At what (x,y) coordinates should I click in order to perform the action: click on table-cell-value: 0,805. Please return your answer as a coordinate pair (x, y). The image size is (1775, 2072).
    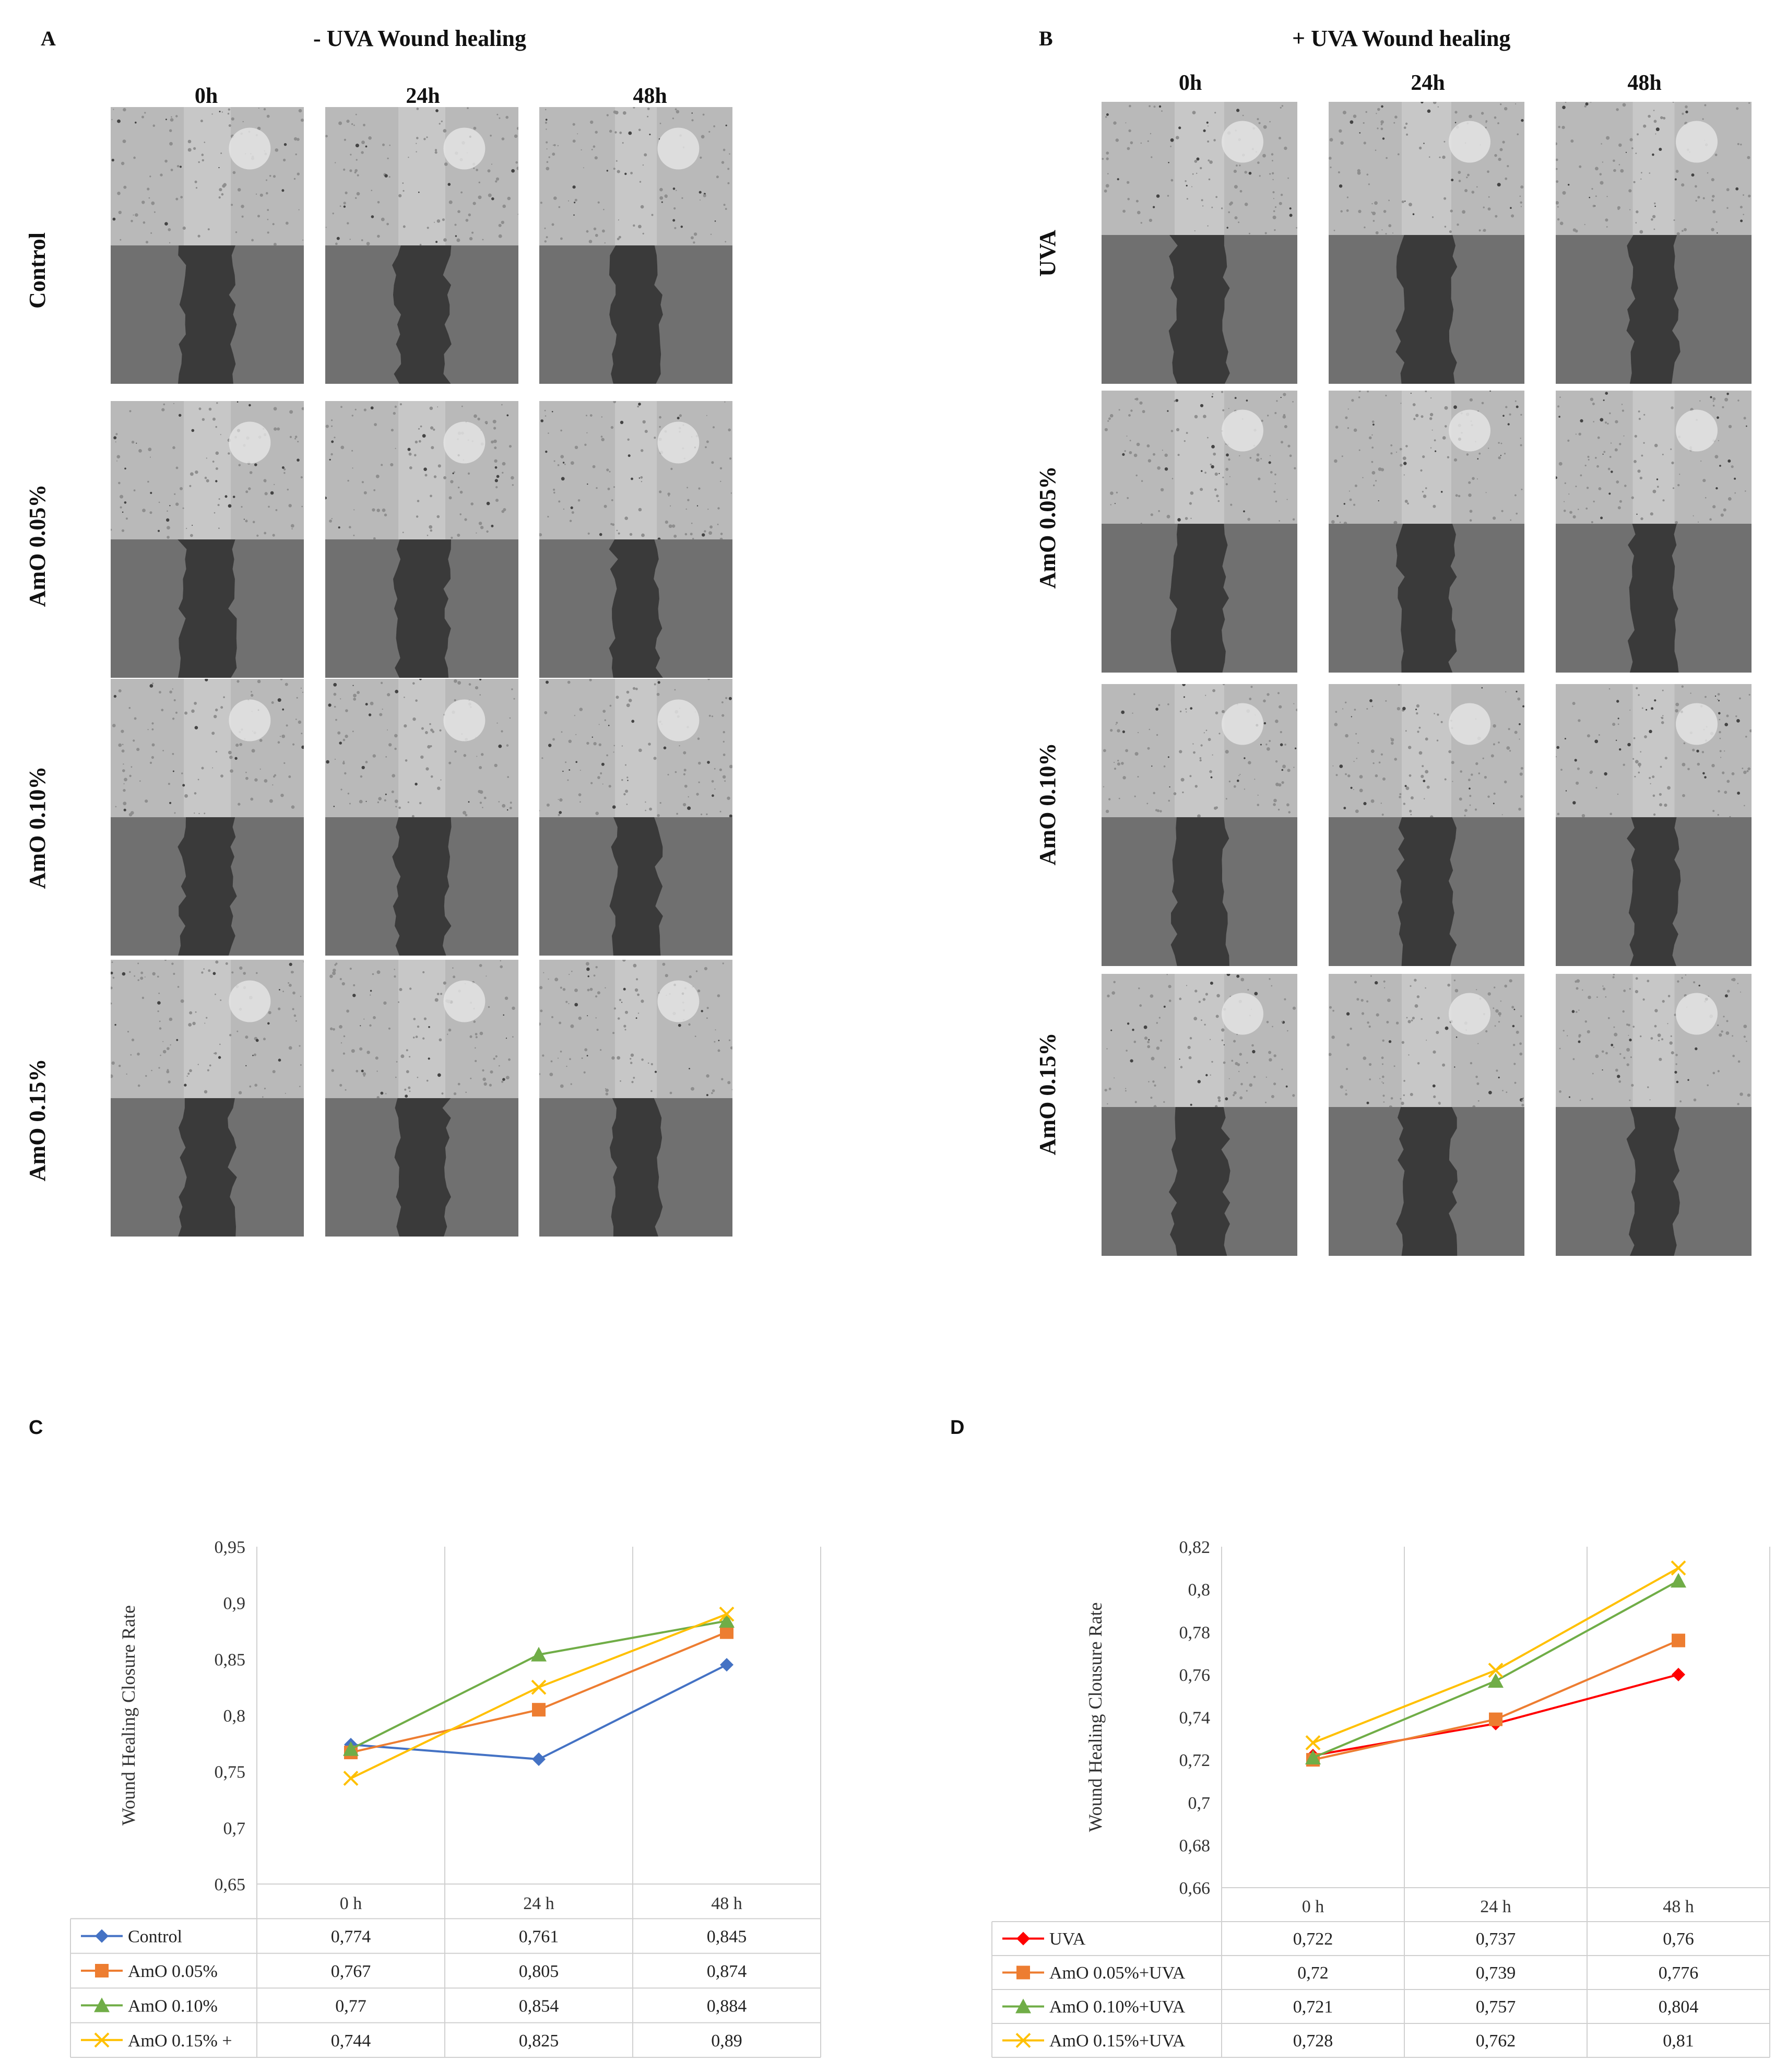
    Looking at the image, I should click on (539, 1971).